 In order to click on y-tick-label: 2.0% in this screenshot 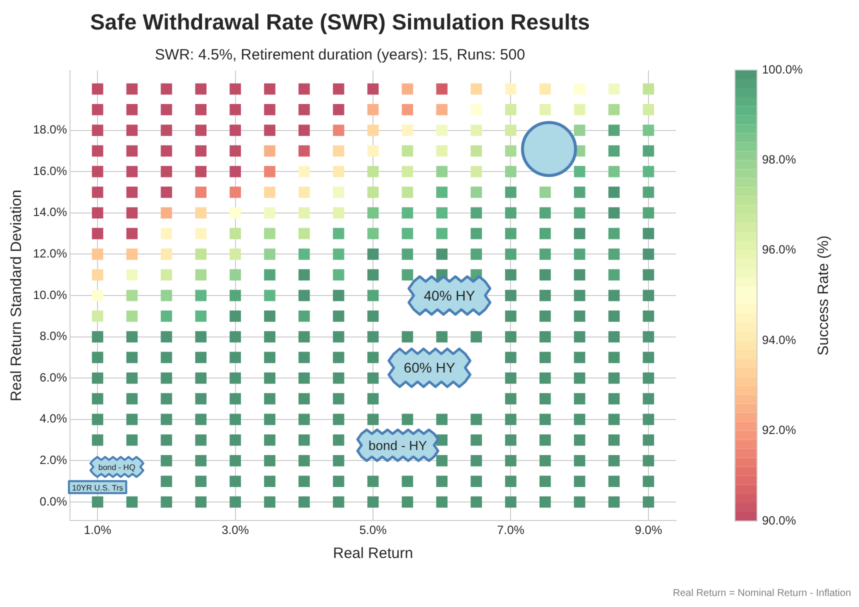, I will do `click(54, 460)`.